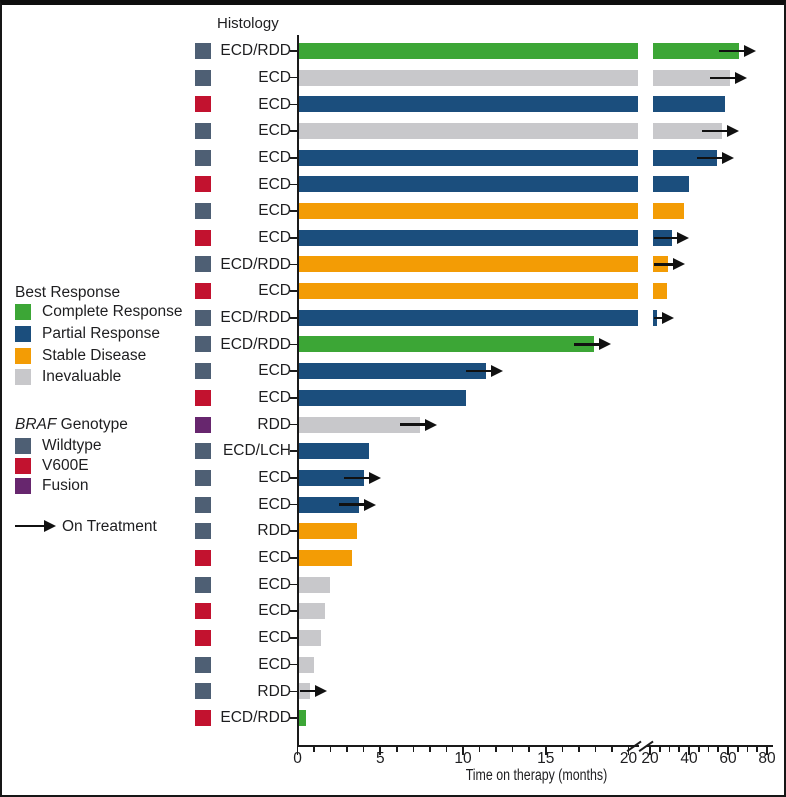 This screenshot has width=786, height=797. I want to click on legend-label: Partial Response, so click(101, 333).